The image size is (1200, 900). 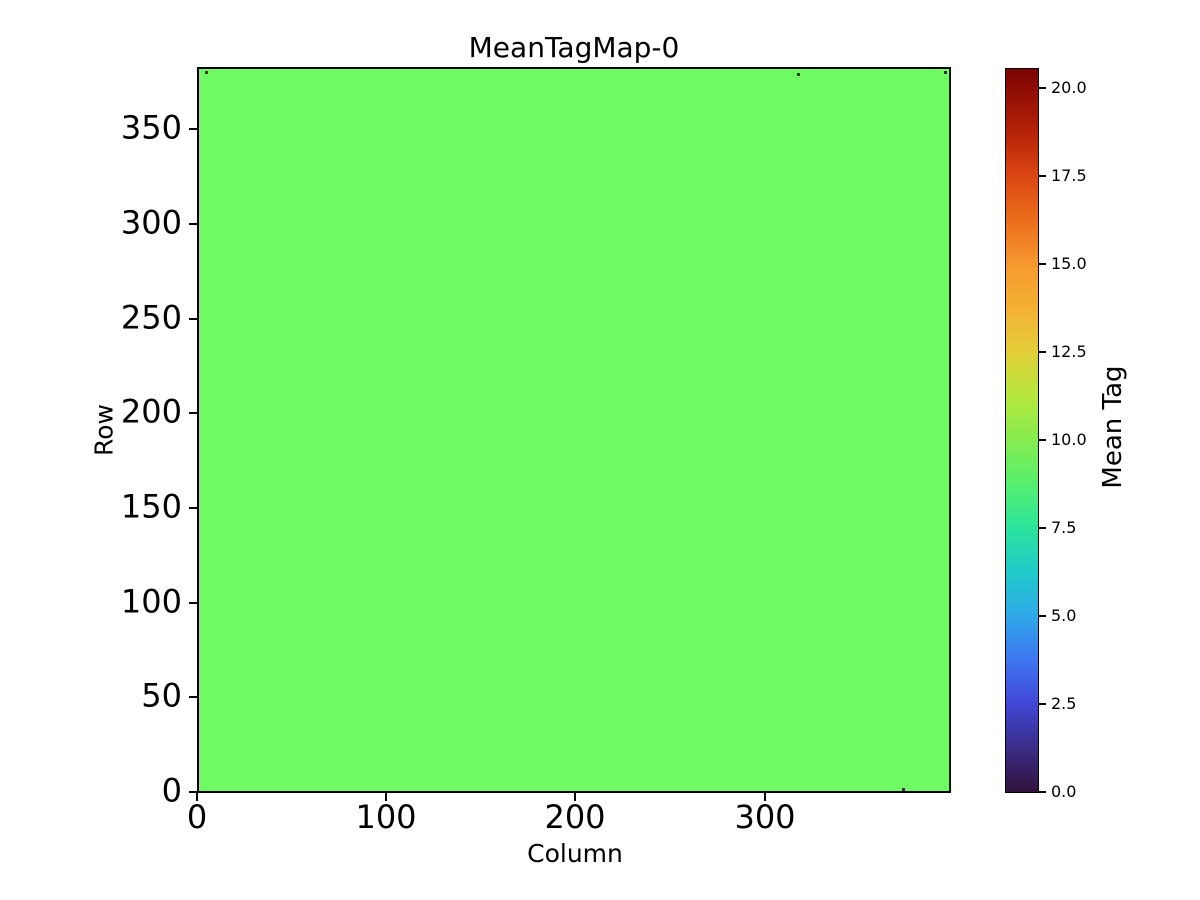 What do you see at coordinates (151, 317) in the screenshot?
I see `y-axis-tick-label: 250` at bounding box center [151, 317].